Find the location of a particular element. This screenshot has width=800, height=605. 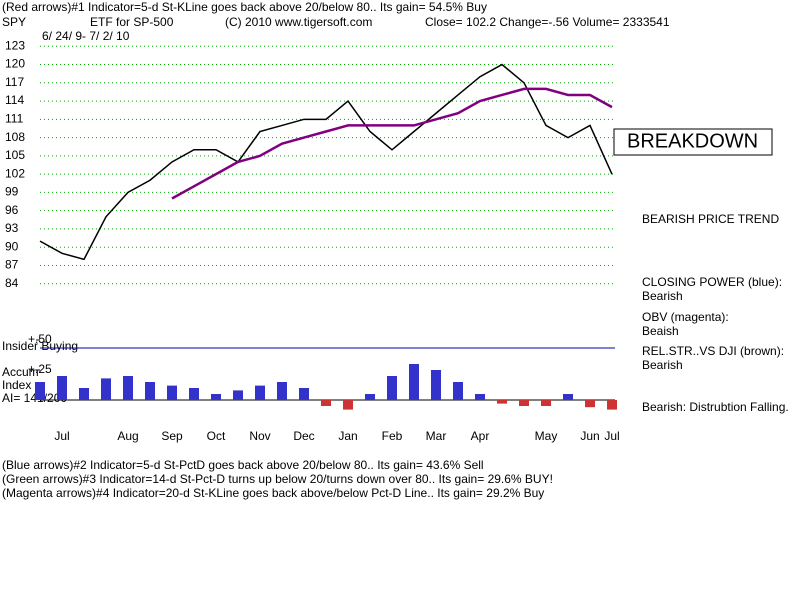

x-tick-label: Dec is located at coordinates (303, 436).